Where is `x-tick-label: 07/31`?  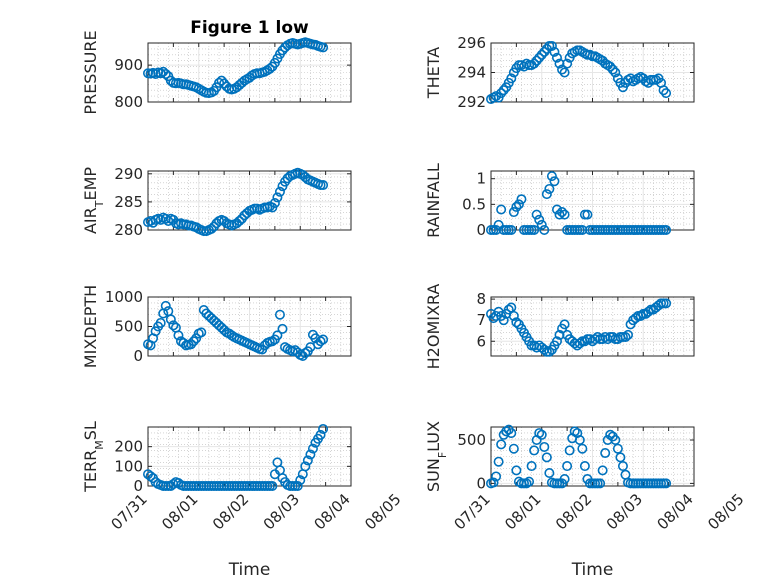 x-tick-label: 07/31 is located at coordinates (129, 511).